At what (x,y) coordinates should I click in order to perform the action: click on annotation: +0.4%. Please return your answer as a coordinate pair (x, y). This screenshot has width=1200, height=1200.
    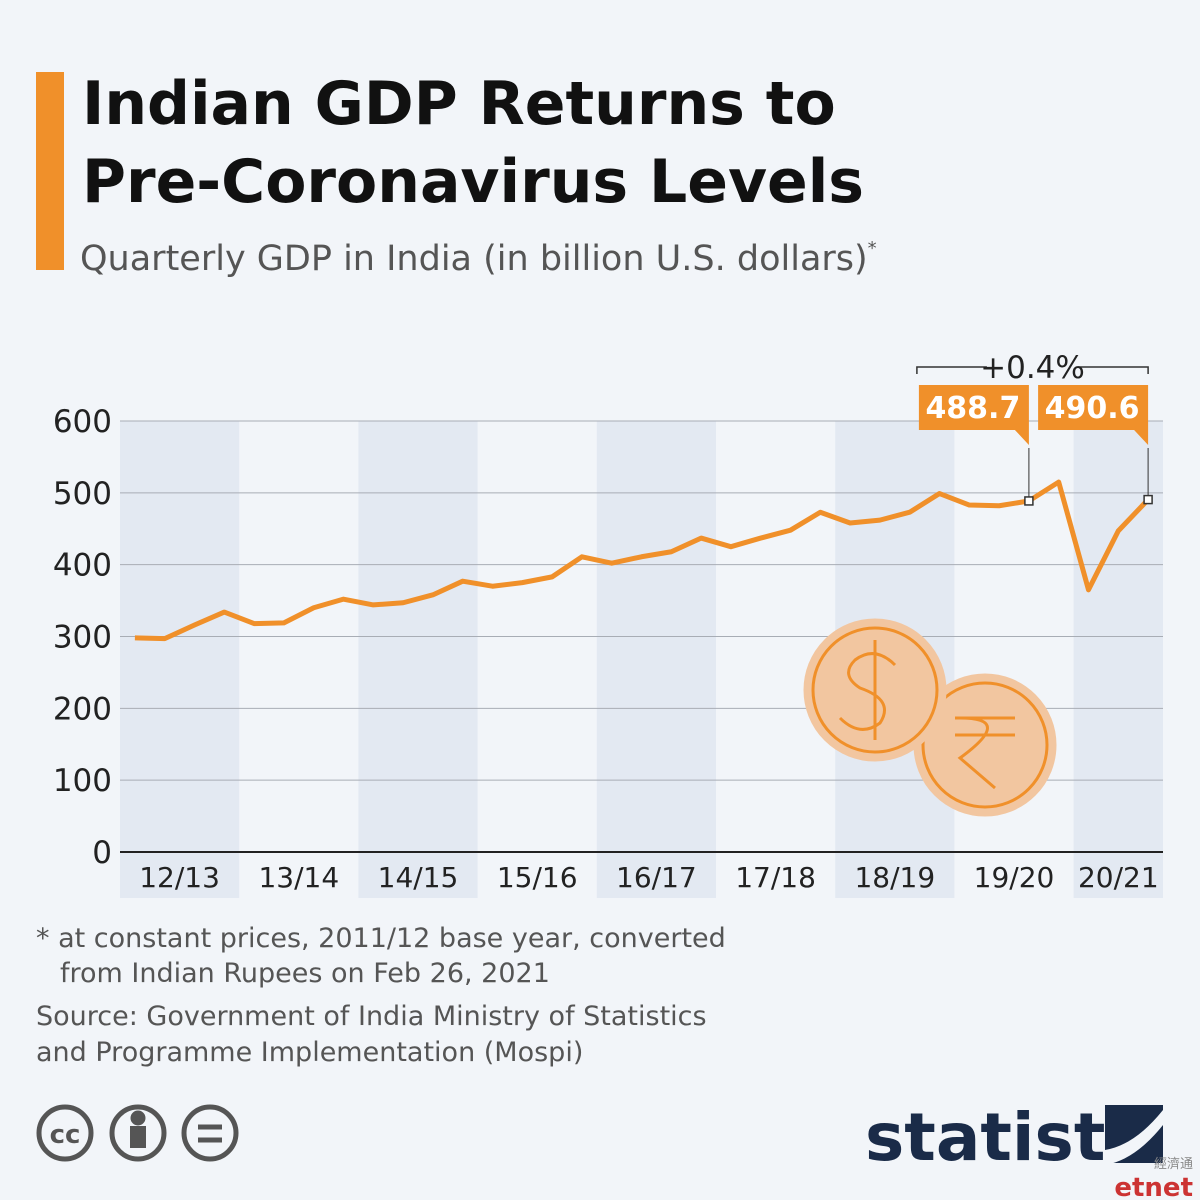
    Looking at the image, I should click on (1032, 368).